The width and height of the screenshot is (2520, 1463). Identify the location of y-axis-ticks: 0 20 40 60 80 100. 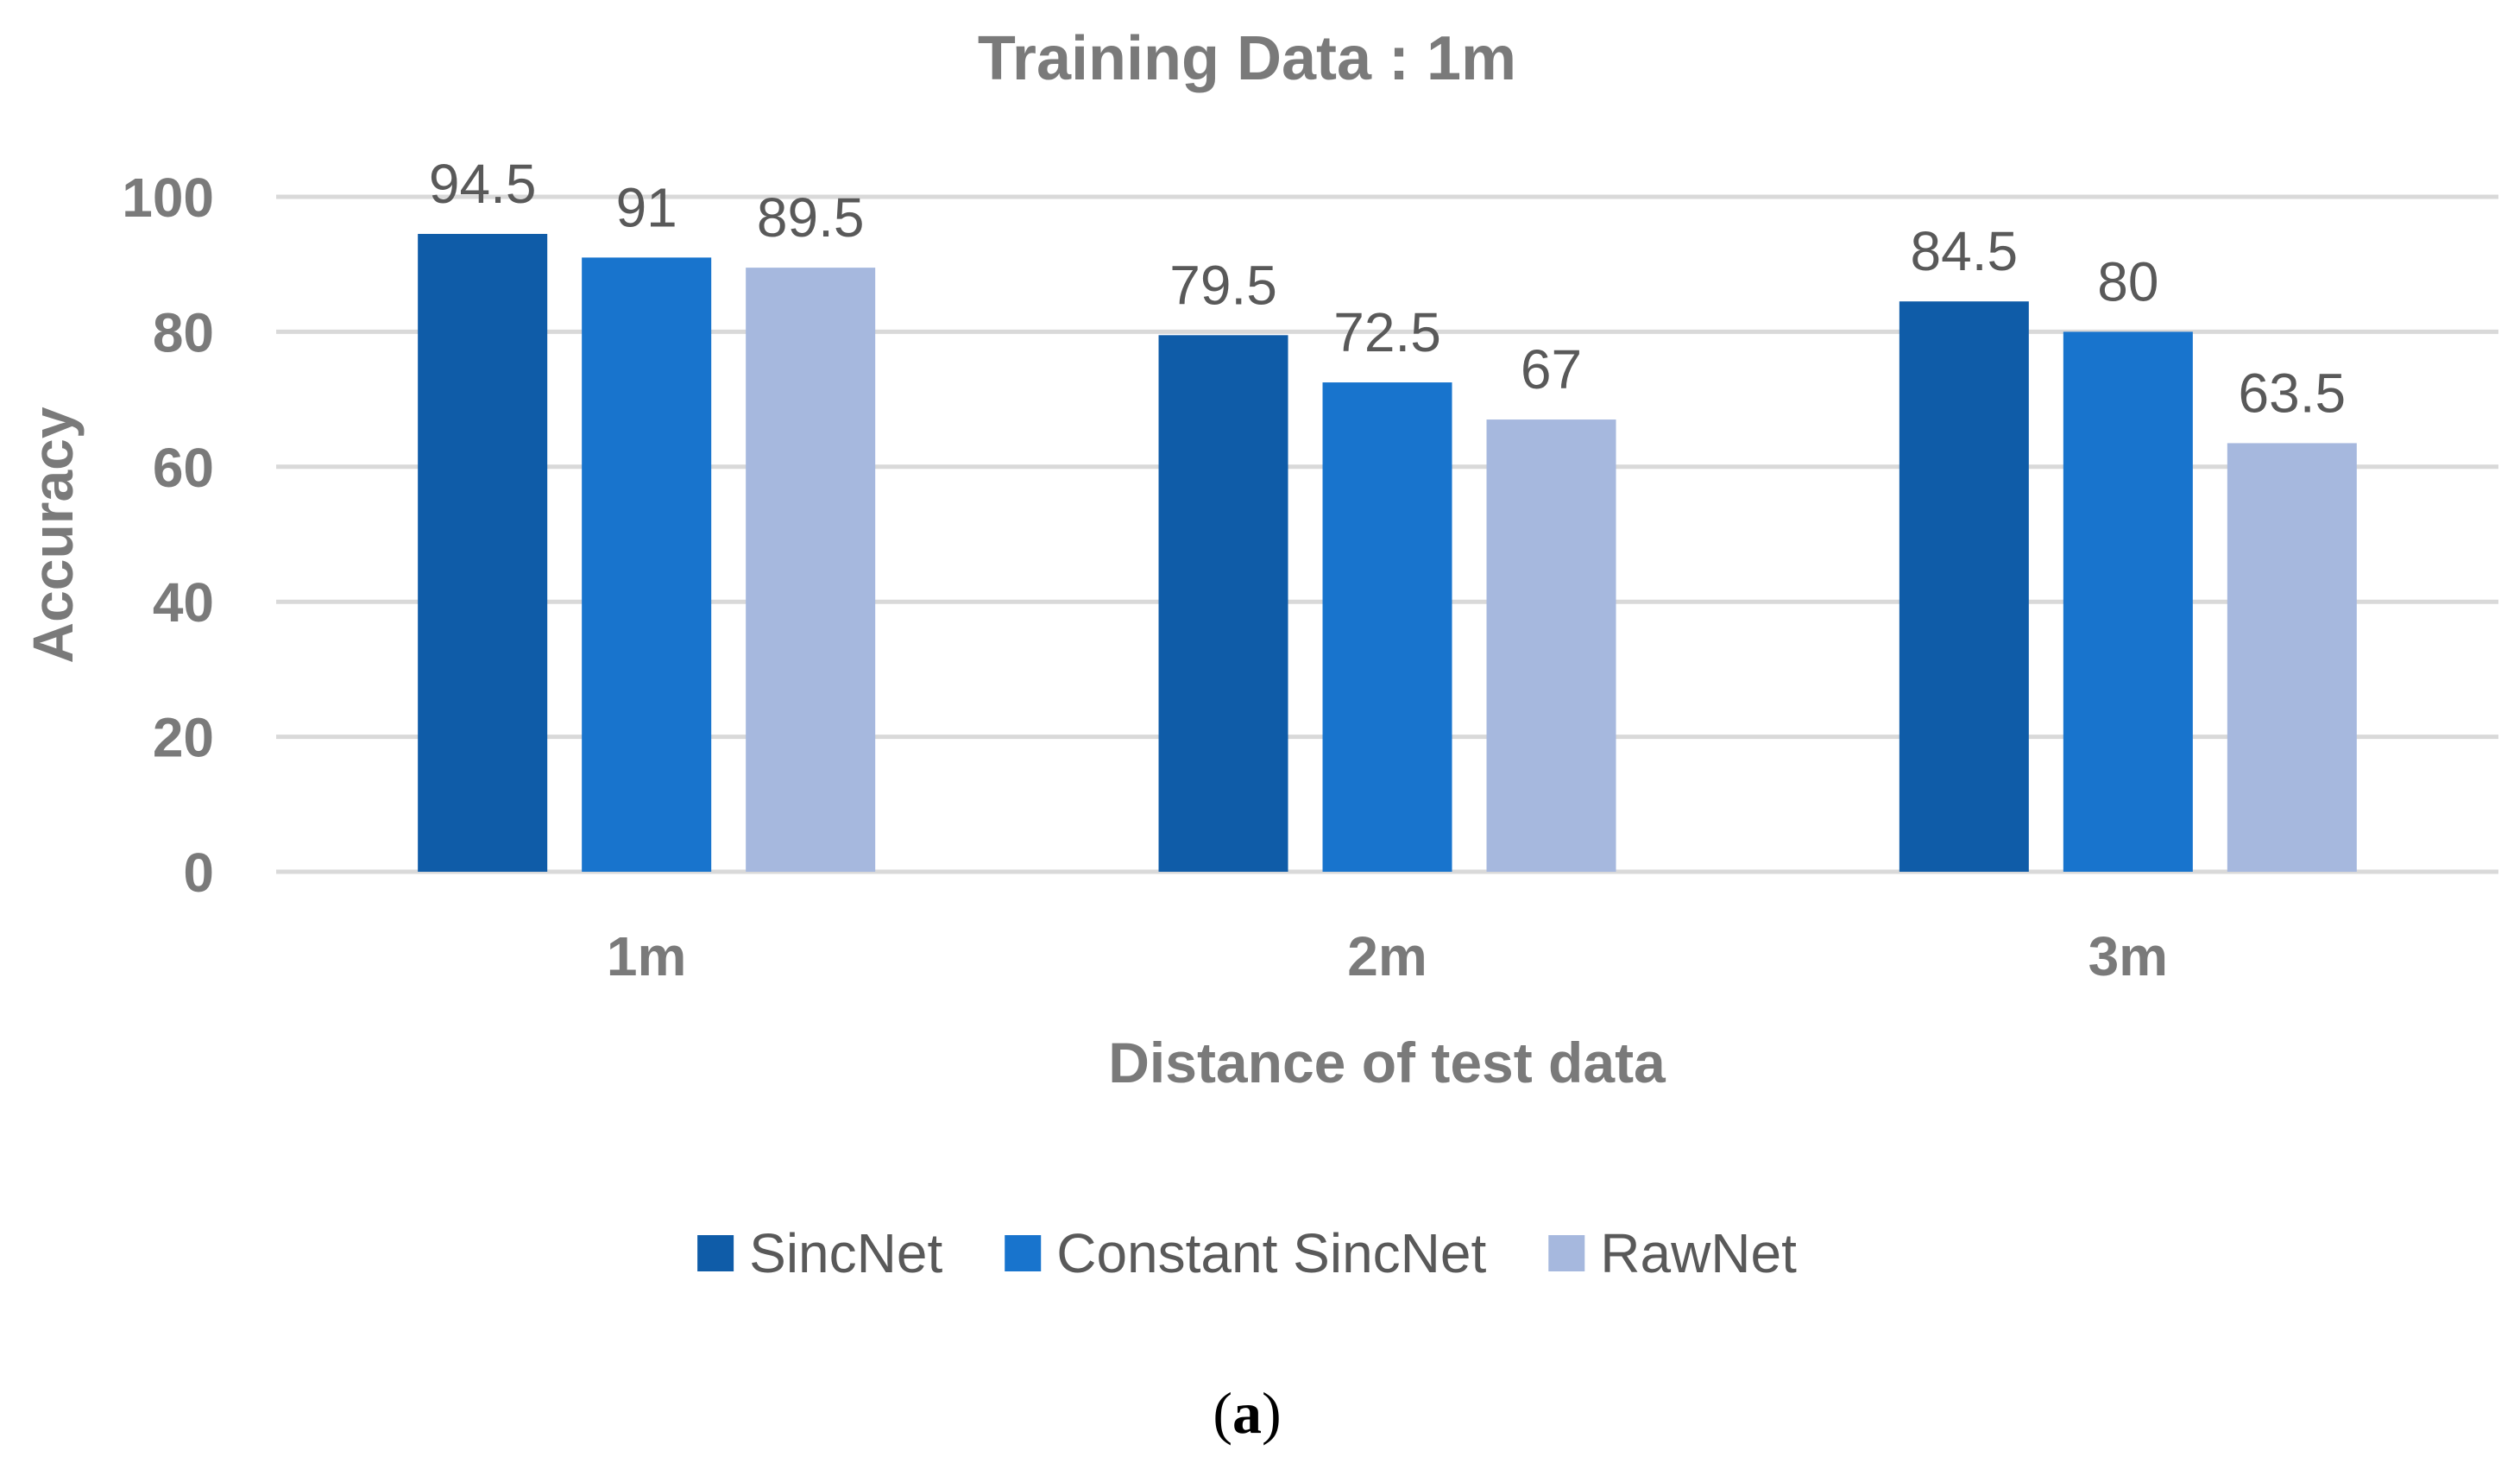
(168, 535).